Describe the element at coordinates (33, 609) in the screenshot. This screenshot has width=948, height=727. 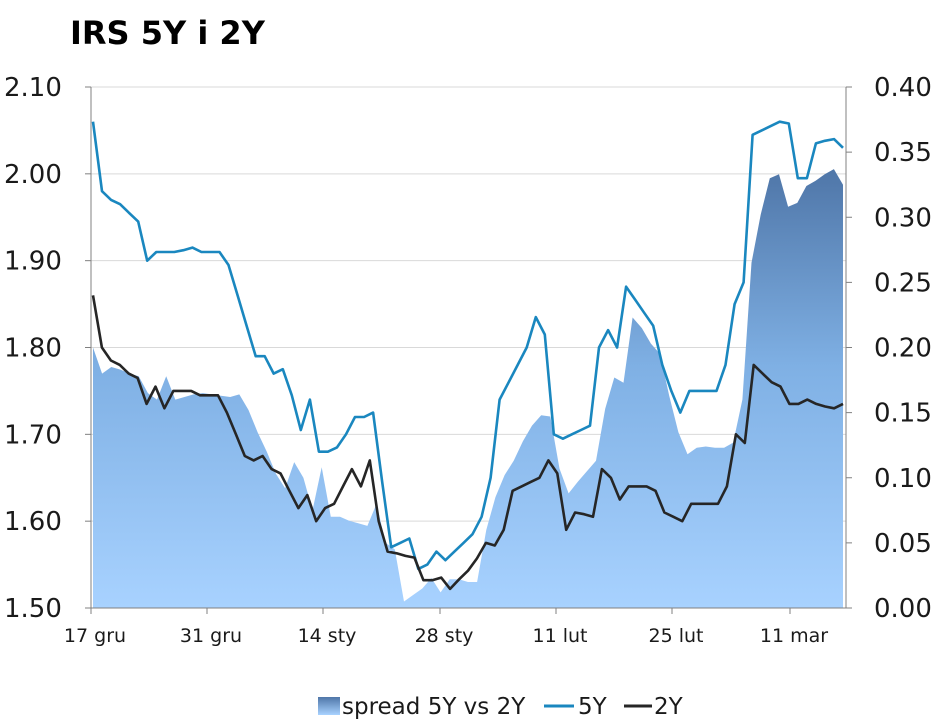
I see `left-tick-label: 1.50` at that location.